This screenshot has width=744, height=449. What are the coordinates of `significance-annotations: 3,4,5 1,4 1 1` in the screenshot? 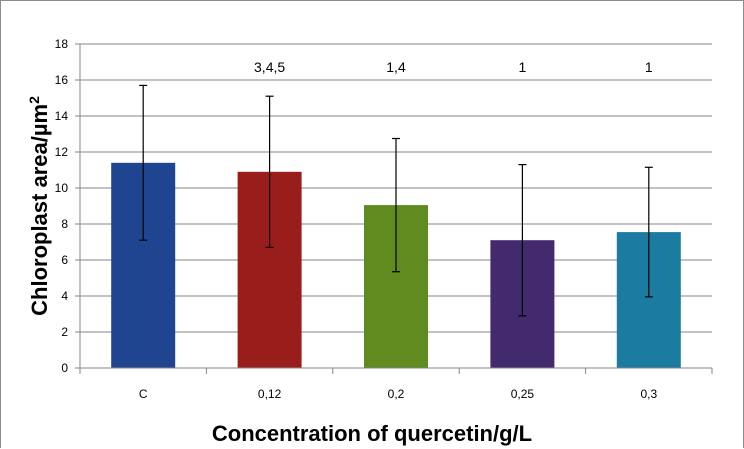 It's located at (453, 67).